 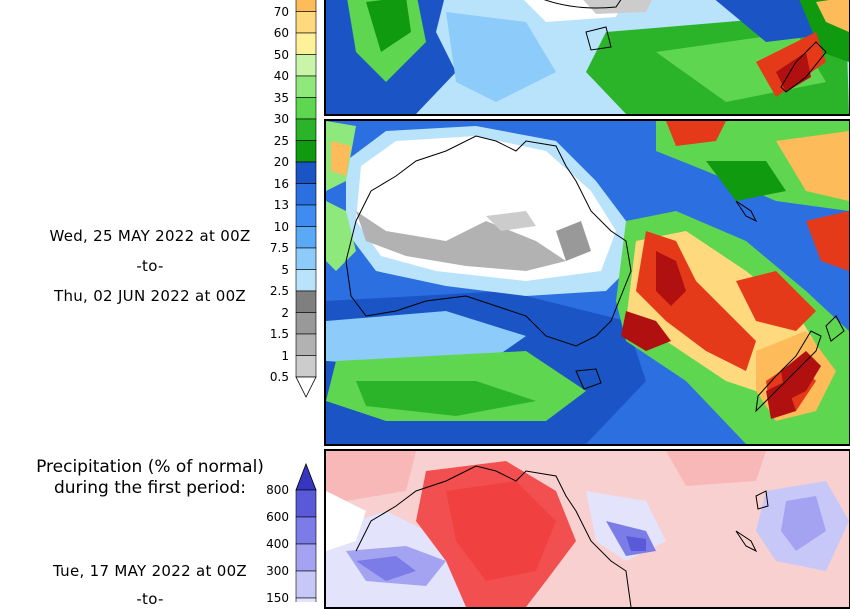 What do you see at coordinates (281, 162) in the screenshot?
I see `precip-colorbar-tick-label: 20` at bounding box center [281, 162].